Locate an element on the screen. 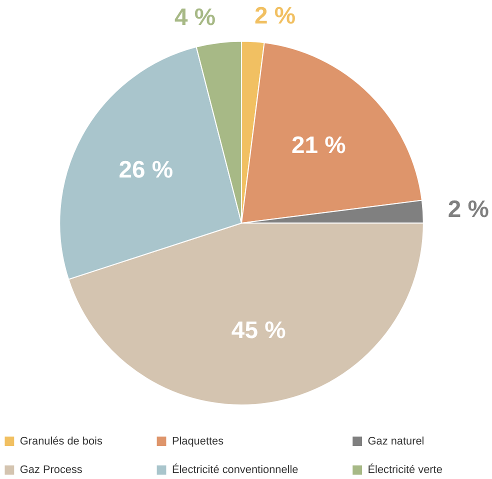  legend-label: Électricité conventionnelle is located at coordinates (235, 469).